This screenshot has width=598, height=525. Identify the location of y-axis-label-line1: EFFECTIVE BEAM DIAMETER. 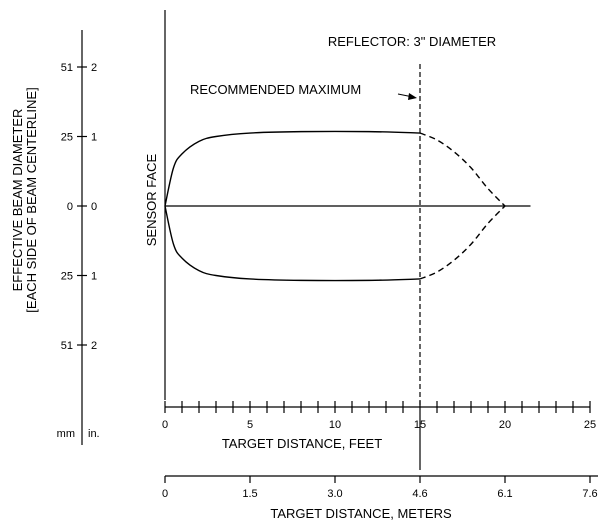
(17, 200).